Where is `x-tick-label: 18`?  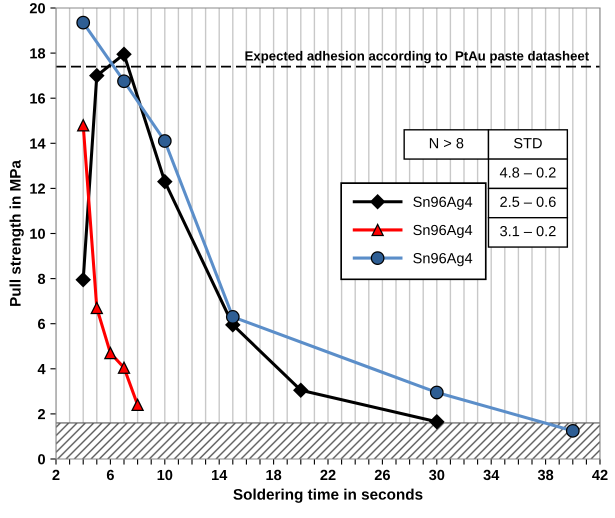 x-tick-label: 18 is located at coordinates (274, 475).